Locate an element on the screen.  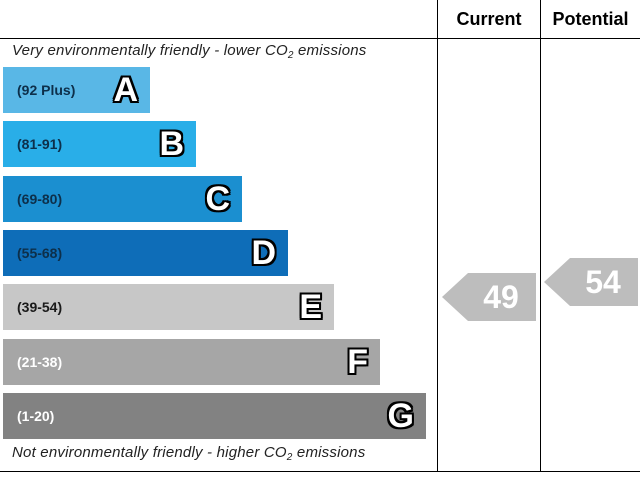
band-a: (92 Plus) A is located at coordinates (76, 90).